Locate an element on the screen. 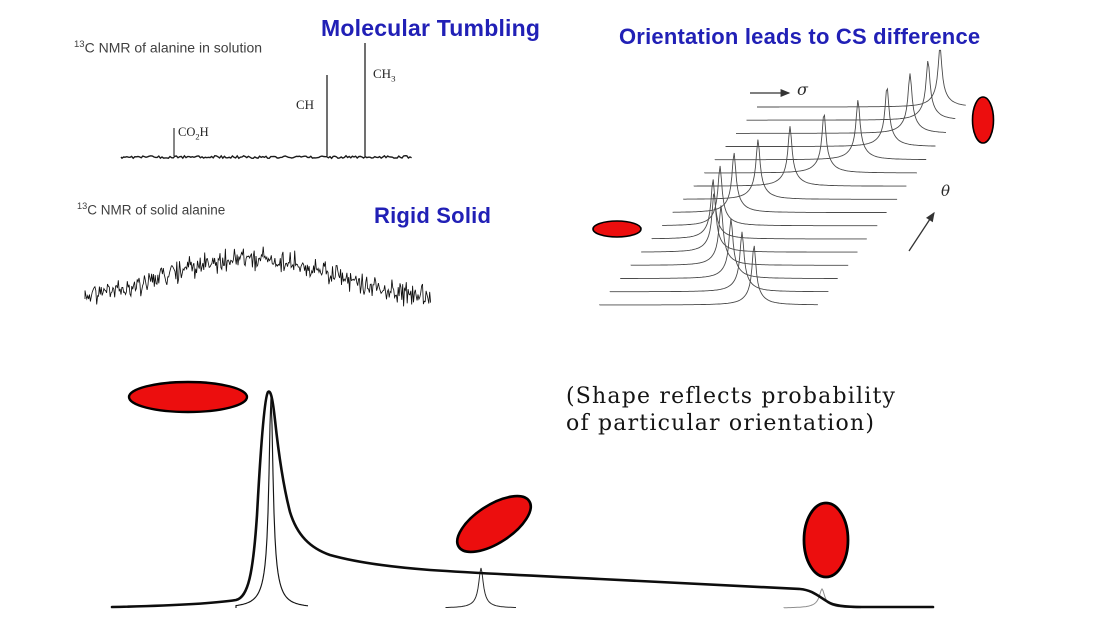 This screenshot has height=628, width=1117. red-ellipsoid-vertical-powder is located at coordinates (826, 540).